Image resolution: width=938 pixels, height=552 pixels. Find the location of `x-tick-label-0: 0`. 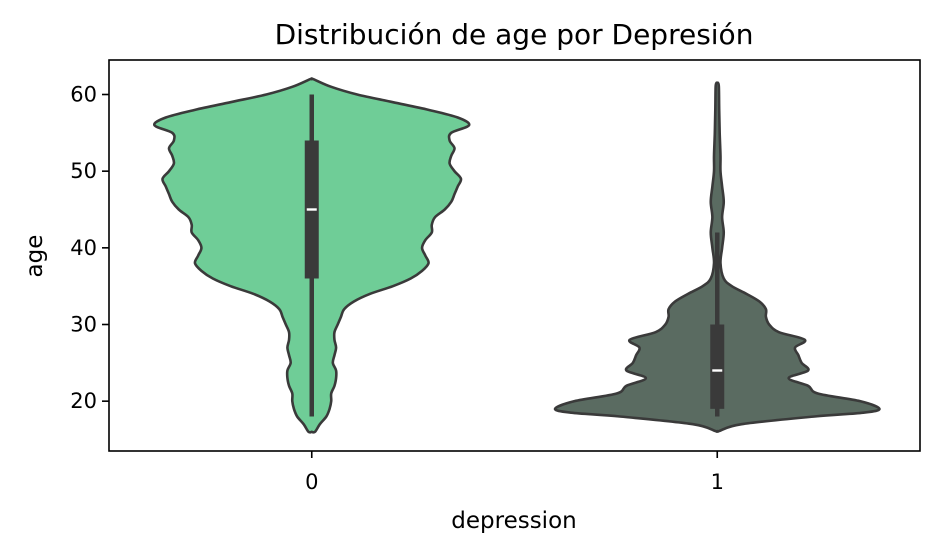

x-tick-label-0: 0 is located at coordinates (311, 482).